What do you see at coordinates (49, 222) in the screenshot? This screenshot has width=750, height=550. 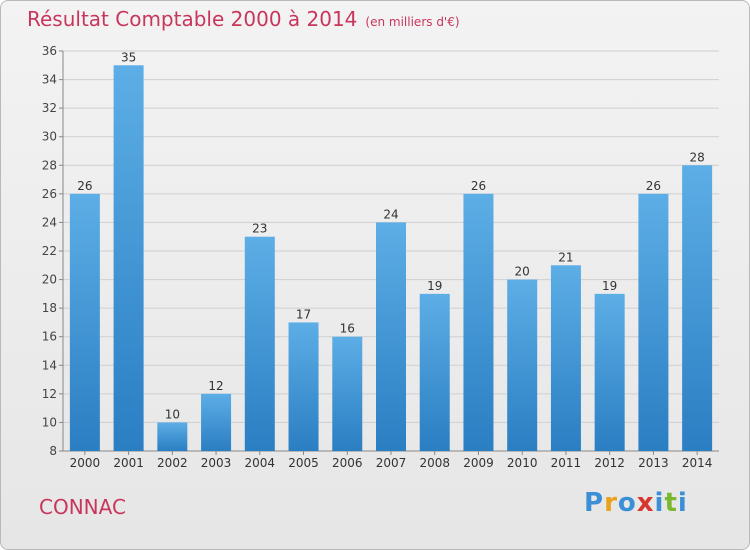 I see `y-tick-label: 24` at bounding box center [49, 222].